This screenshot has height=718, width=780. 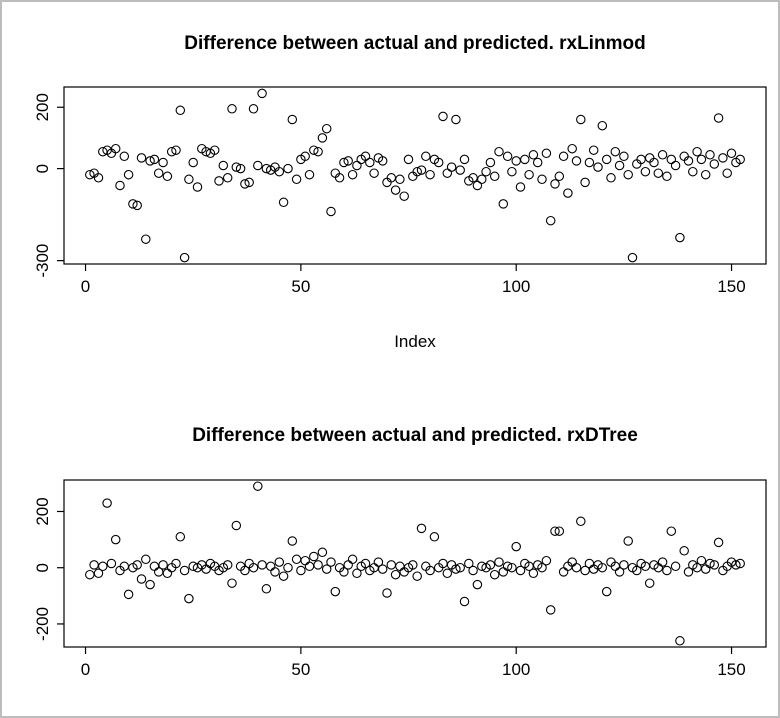 I want to click on y-tick-label: -300, so click(x=42, y=261).